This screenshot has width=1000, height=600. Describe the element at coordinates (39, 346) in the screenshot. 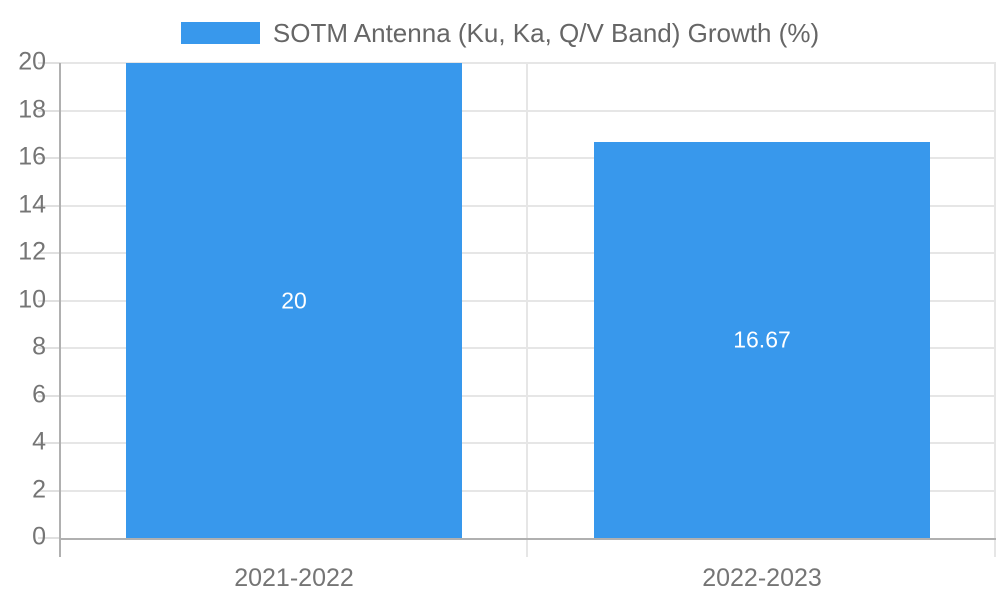

I see `y-tick-label: 8` at that location.